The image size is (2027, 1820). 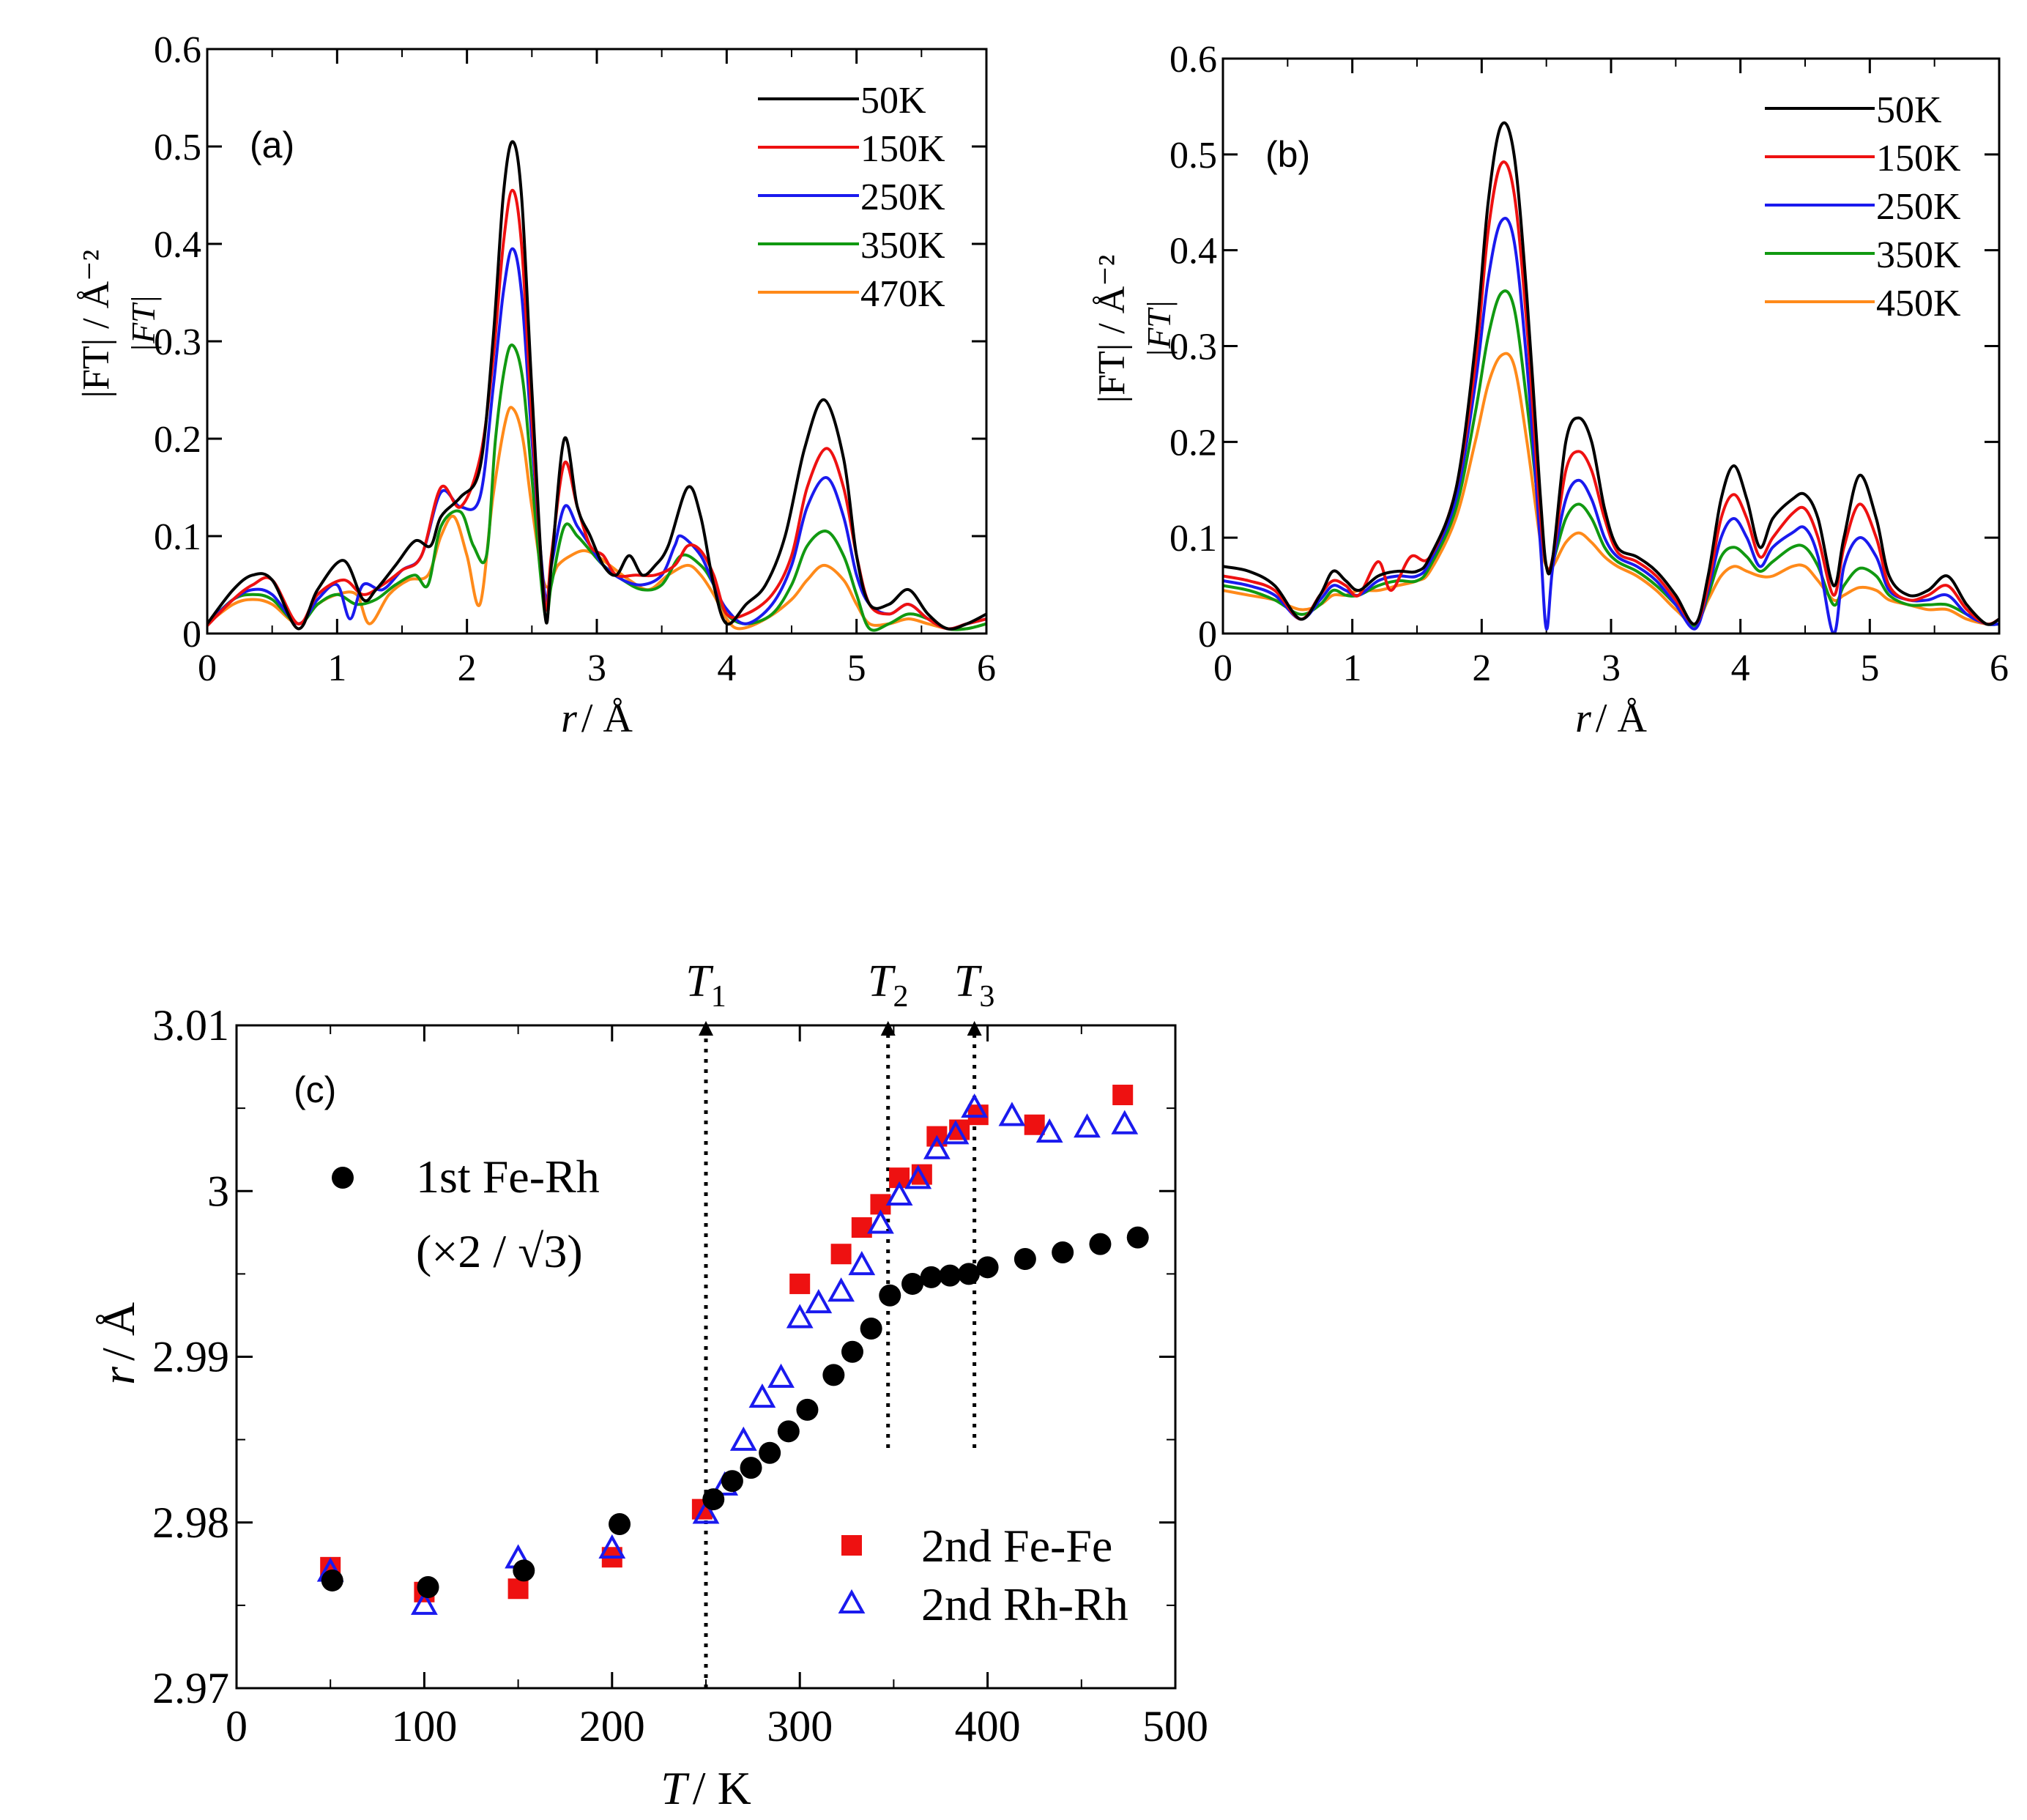 I want to click on x-tick-label: 5, so click(x=856, y=668).